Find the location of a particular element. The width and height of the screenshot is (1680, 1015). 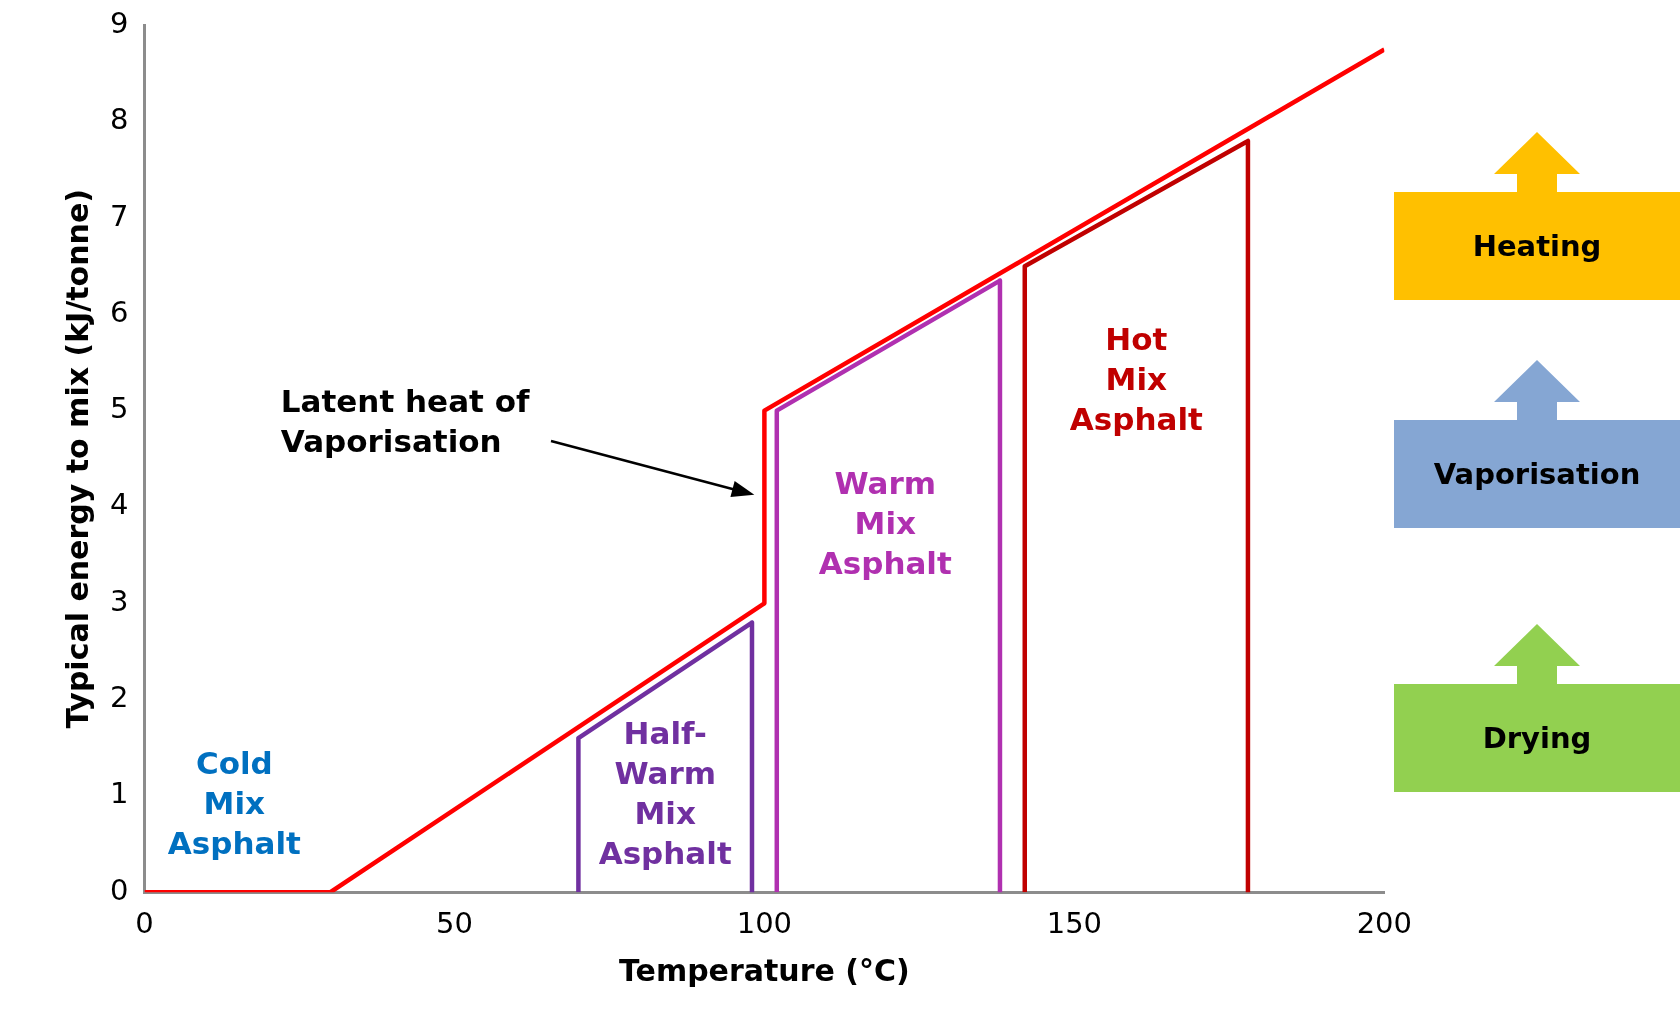

x-axis-title: Temperature (°C) is located at coordinates (764, 970).